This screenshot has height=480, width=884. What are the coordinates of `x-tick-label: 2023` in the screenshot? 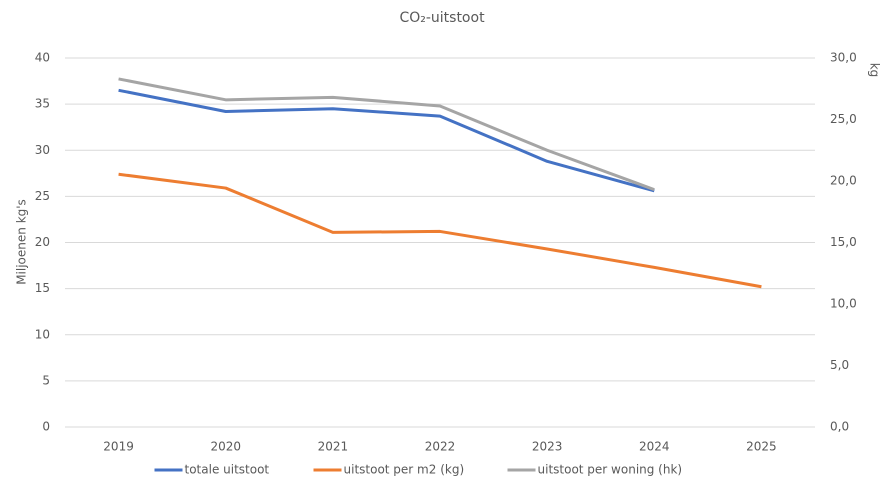 It's located at (547, 447).